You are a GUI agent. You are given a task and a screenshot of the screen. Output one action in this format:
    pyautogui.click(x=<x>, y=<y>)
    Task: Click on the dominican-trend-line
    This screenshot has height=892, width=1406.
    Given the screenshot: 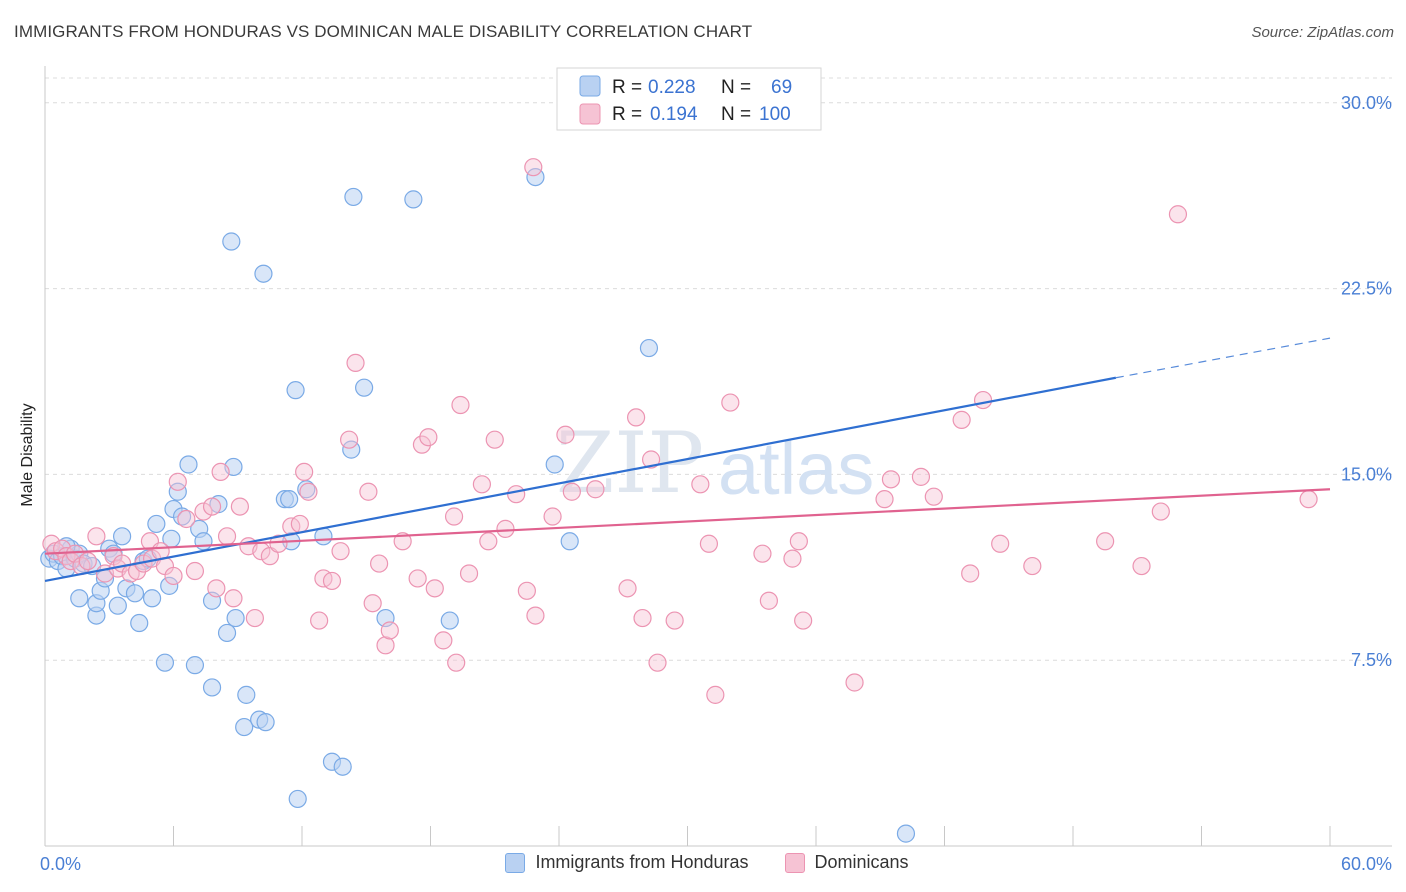 What is the action you would take?
    pyautogui.click(x=687, y=521)
    